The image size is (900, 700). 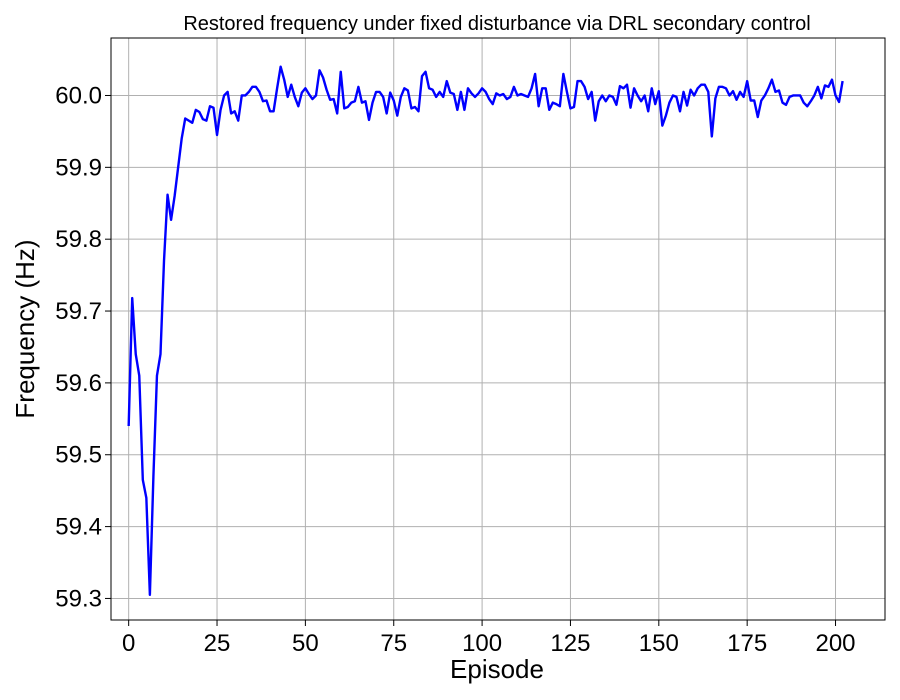 I want to click on x-tick-label: 50, so click(x=305, y=643).